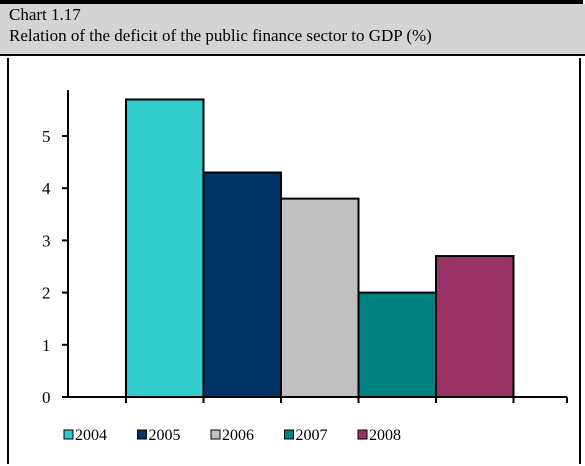 This screenshot has width=585, height=466. What do you see at coordinates (312, 435) in the screenshot?
I see `legend-label-2007: 2007` at bounding box center [312, 435].